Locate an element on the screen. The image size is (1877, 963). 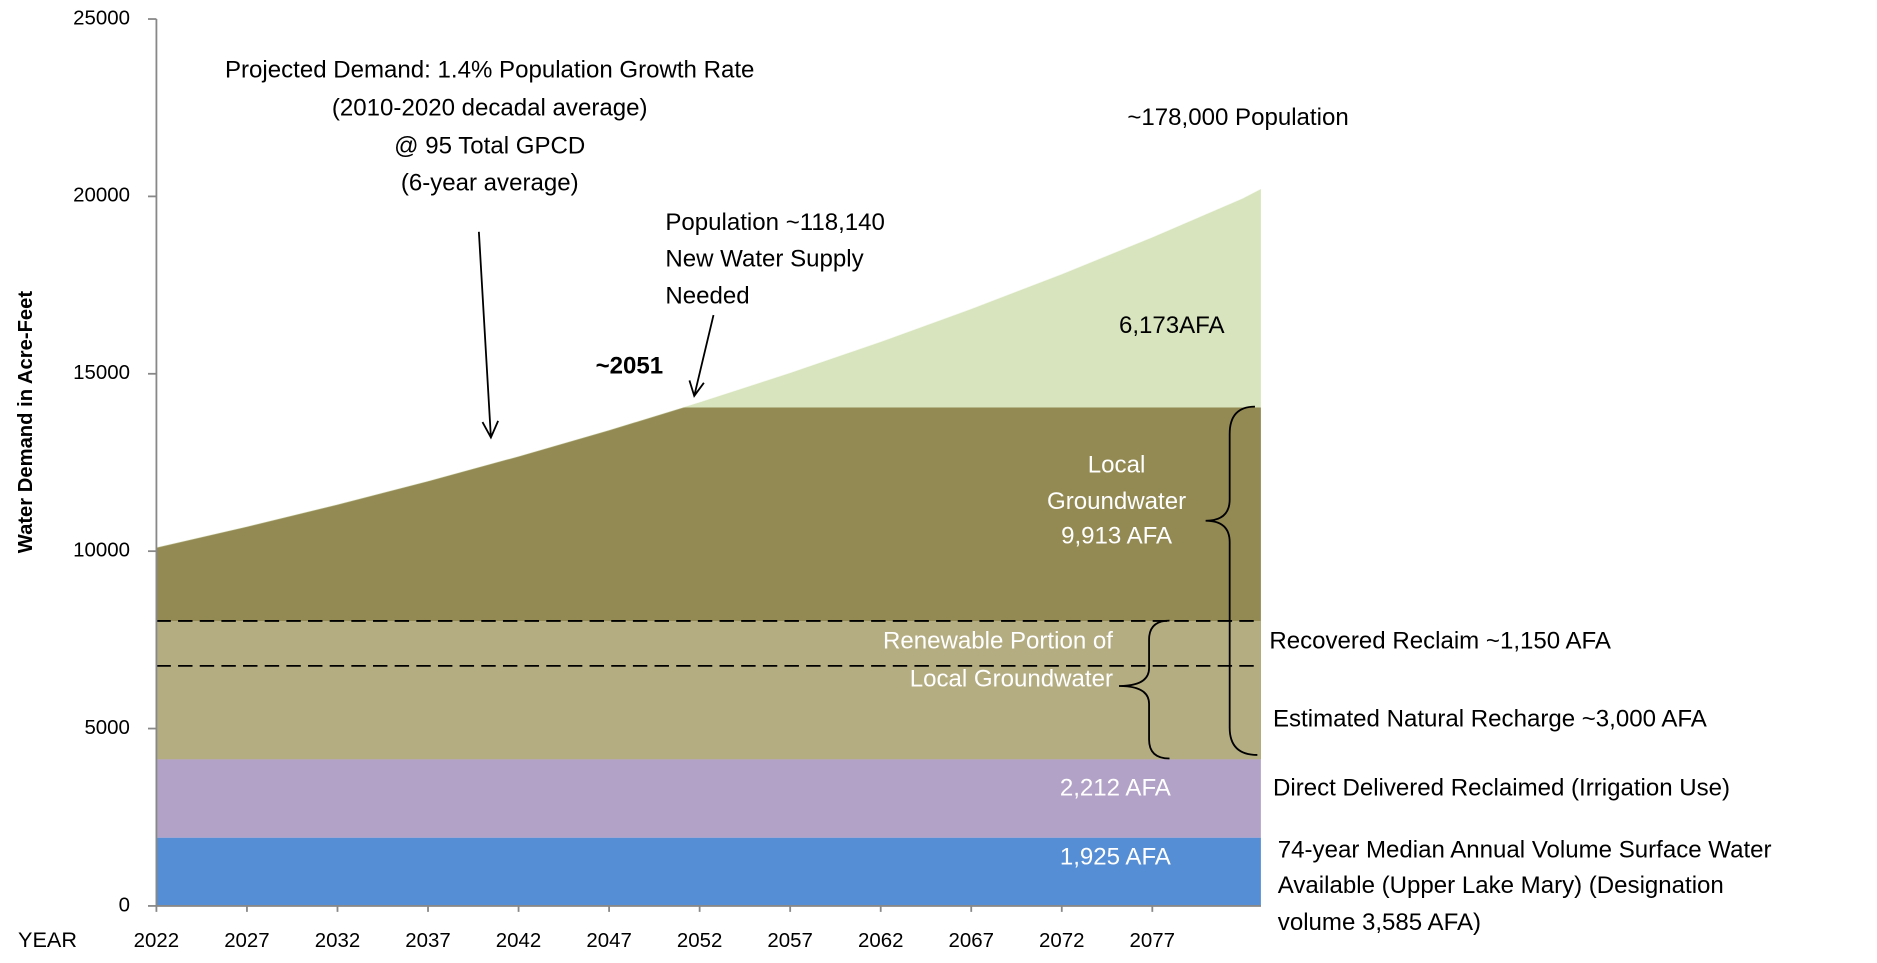
annotation: New Water Supply is located at coordinates (764, 259).